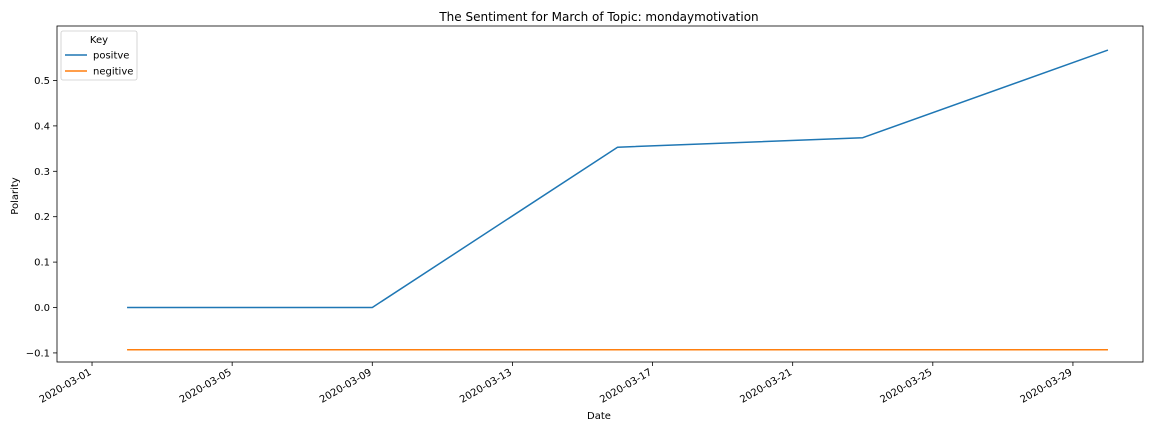 The height and width of the screenshot is (432, 1152). I want to click on y-axis-label: Polarity, so click(15, 196).